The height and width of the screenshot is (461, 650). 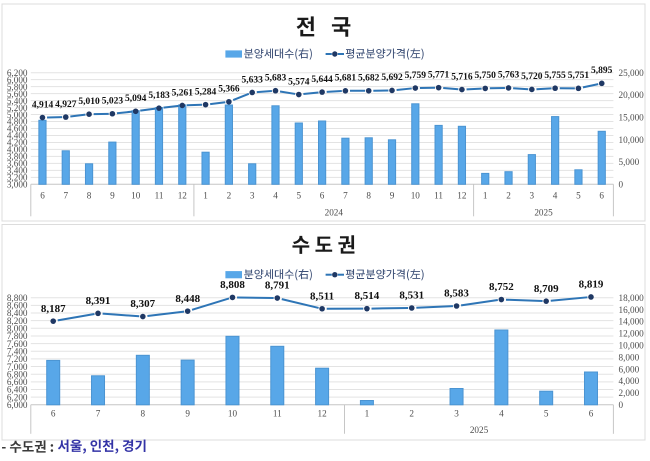 I want to click on svg-text: 20,000, so click(x=632, y=95).